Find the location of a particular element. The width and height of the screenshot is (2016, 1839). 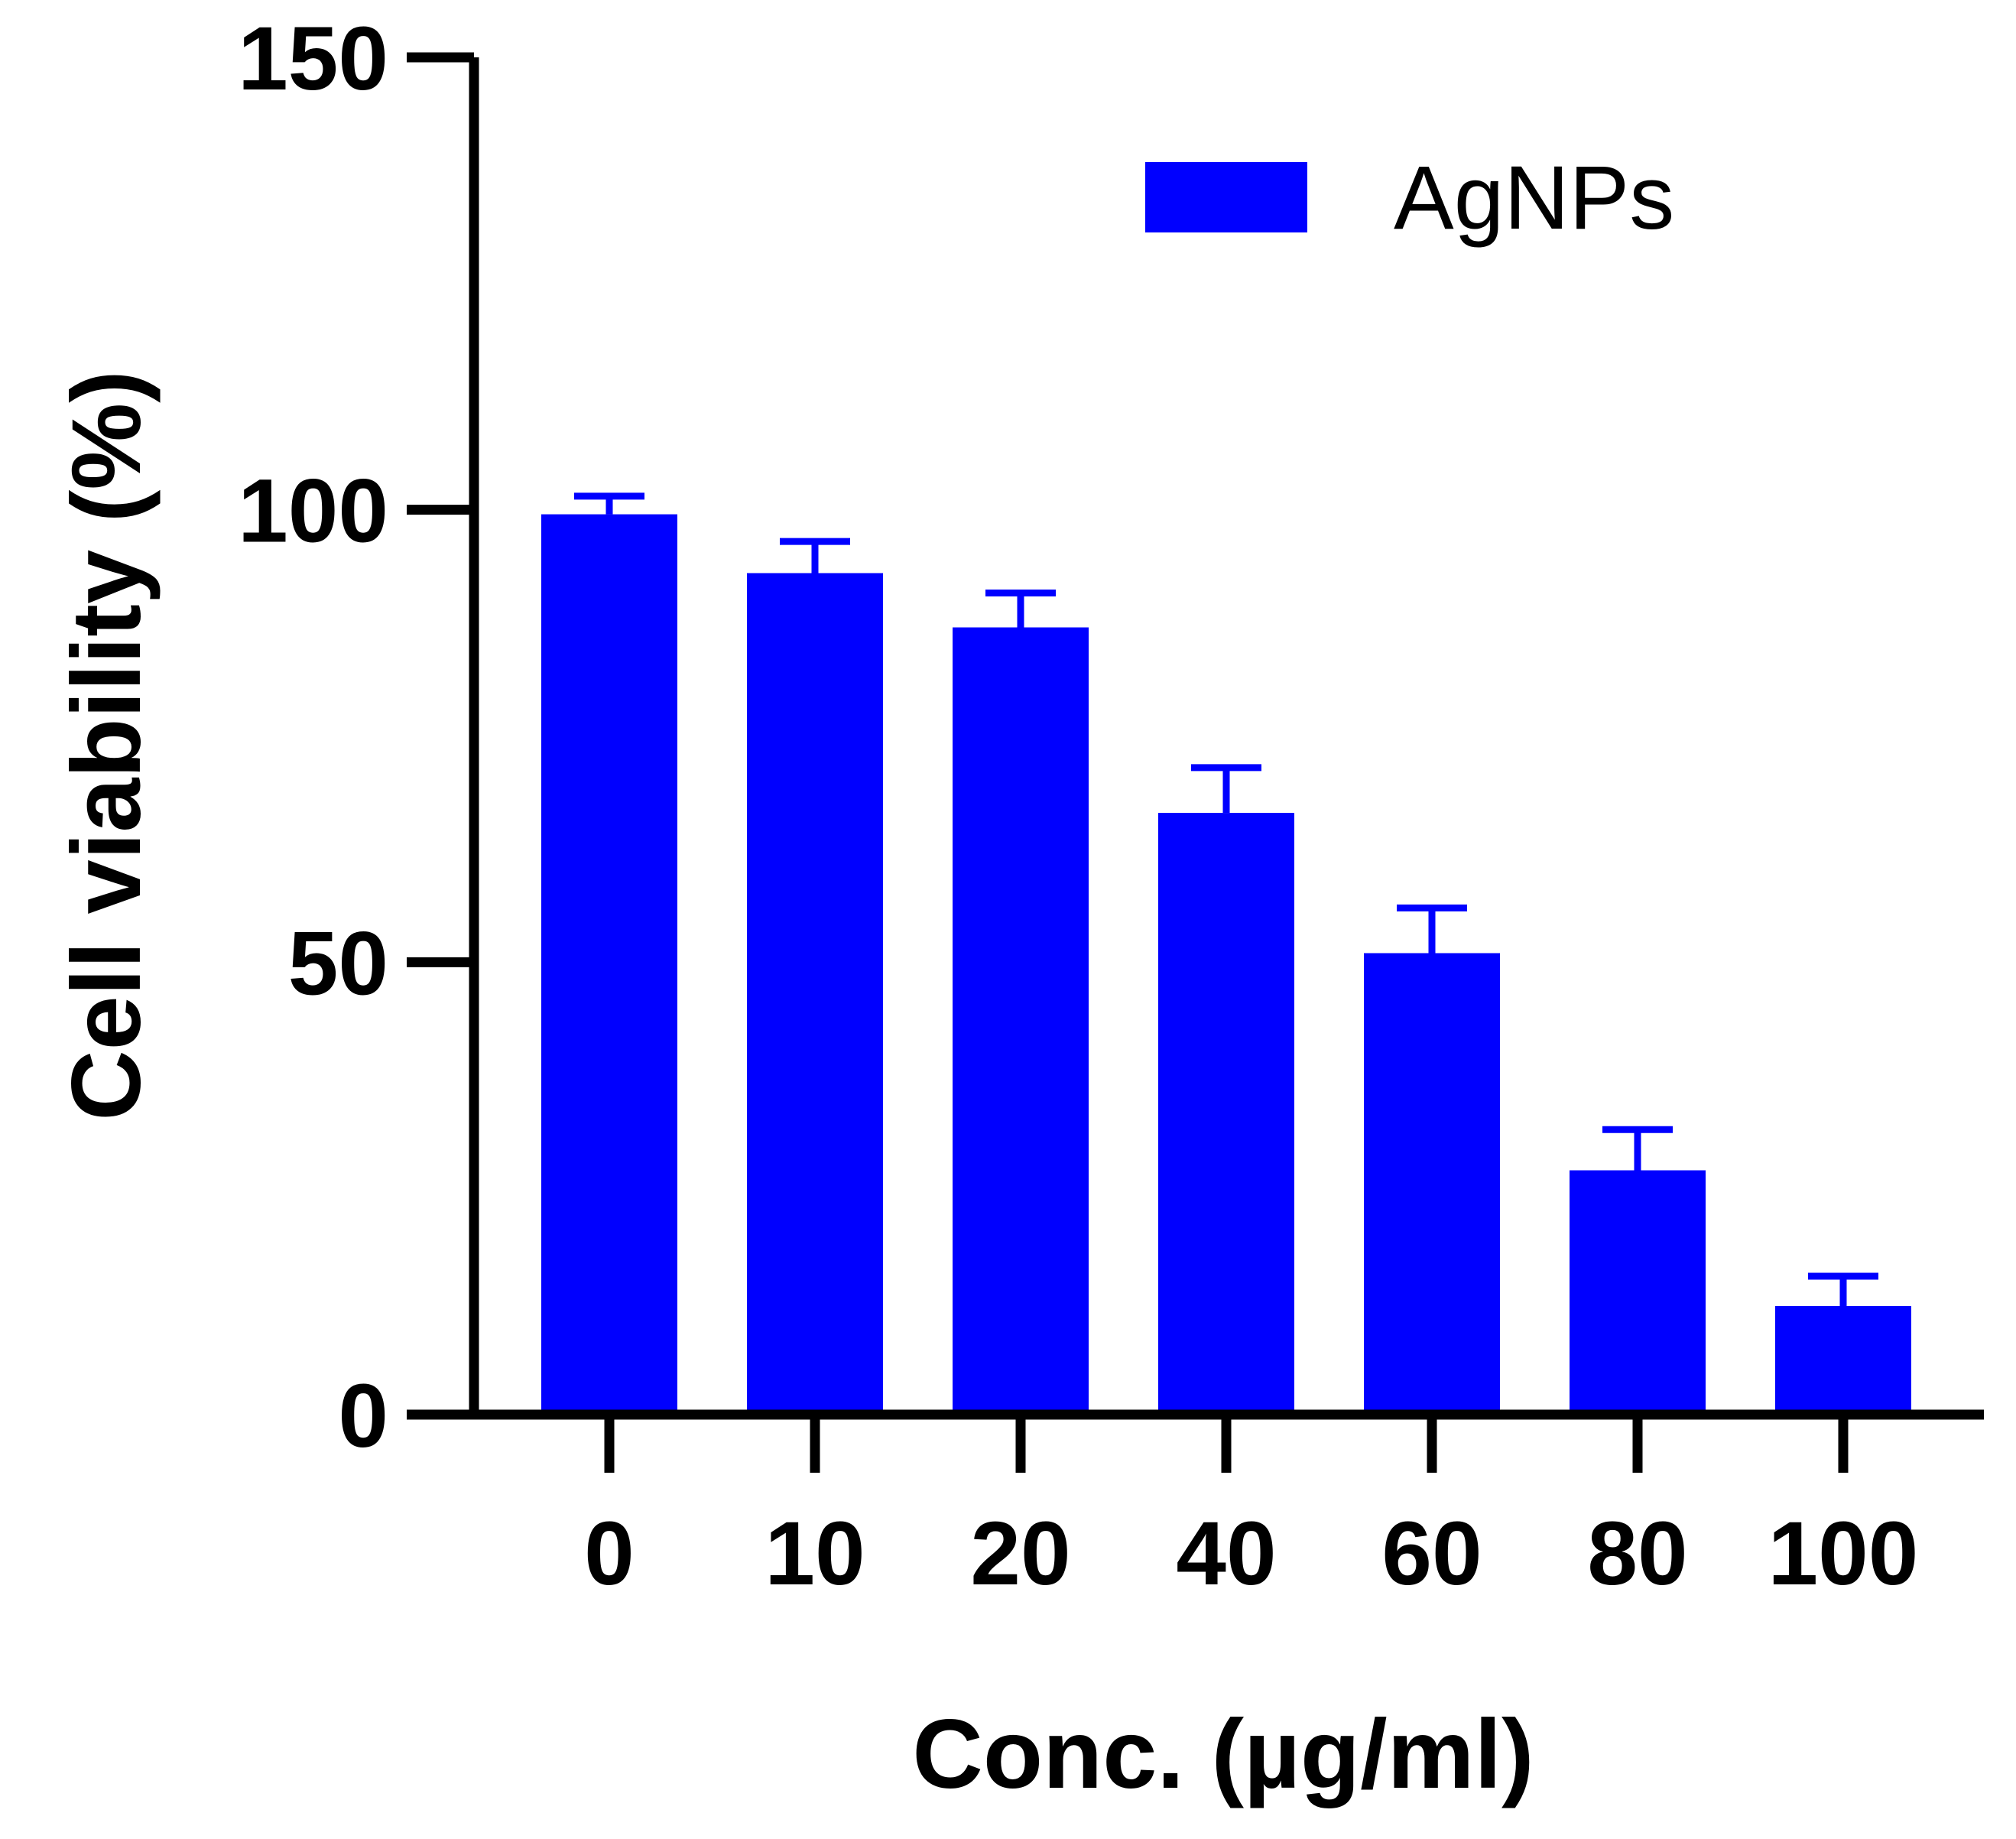

legend-label: AgNPs is located at coordinates (1534, 198).